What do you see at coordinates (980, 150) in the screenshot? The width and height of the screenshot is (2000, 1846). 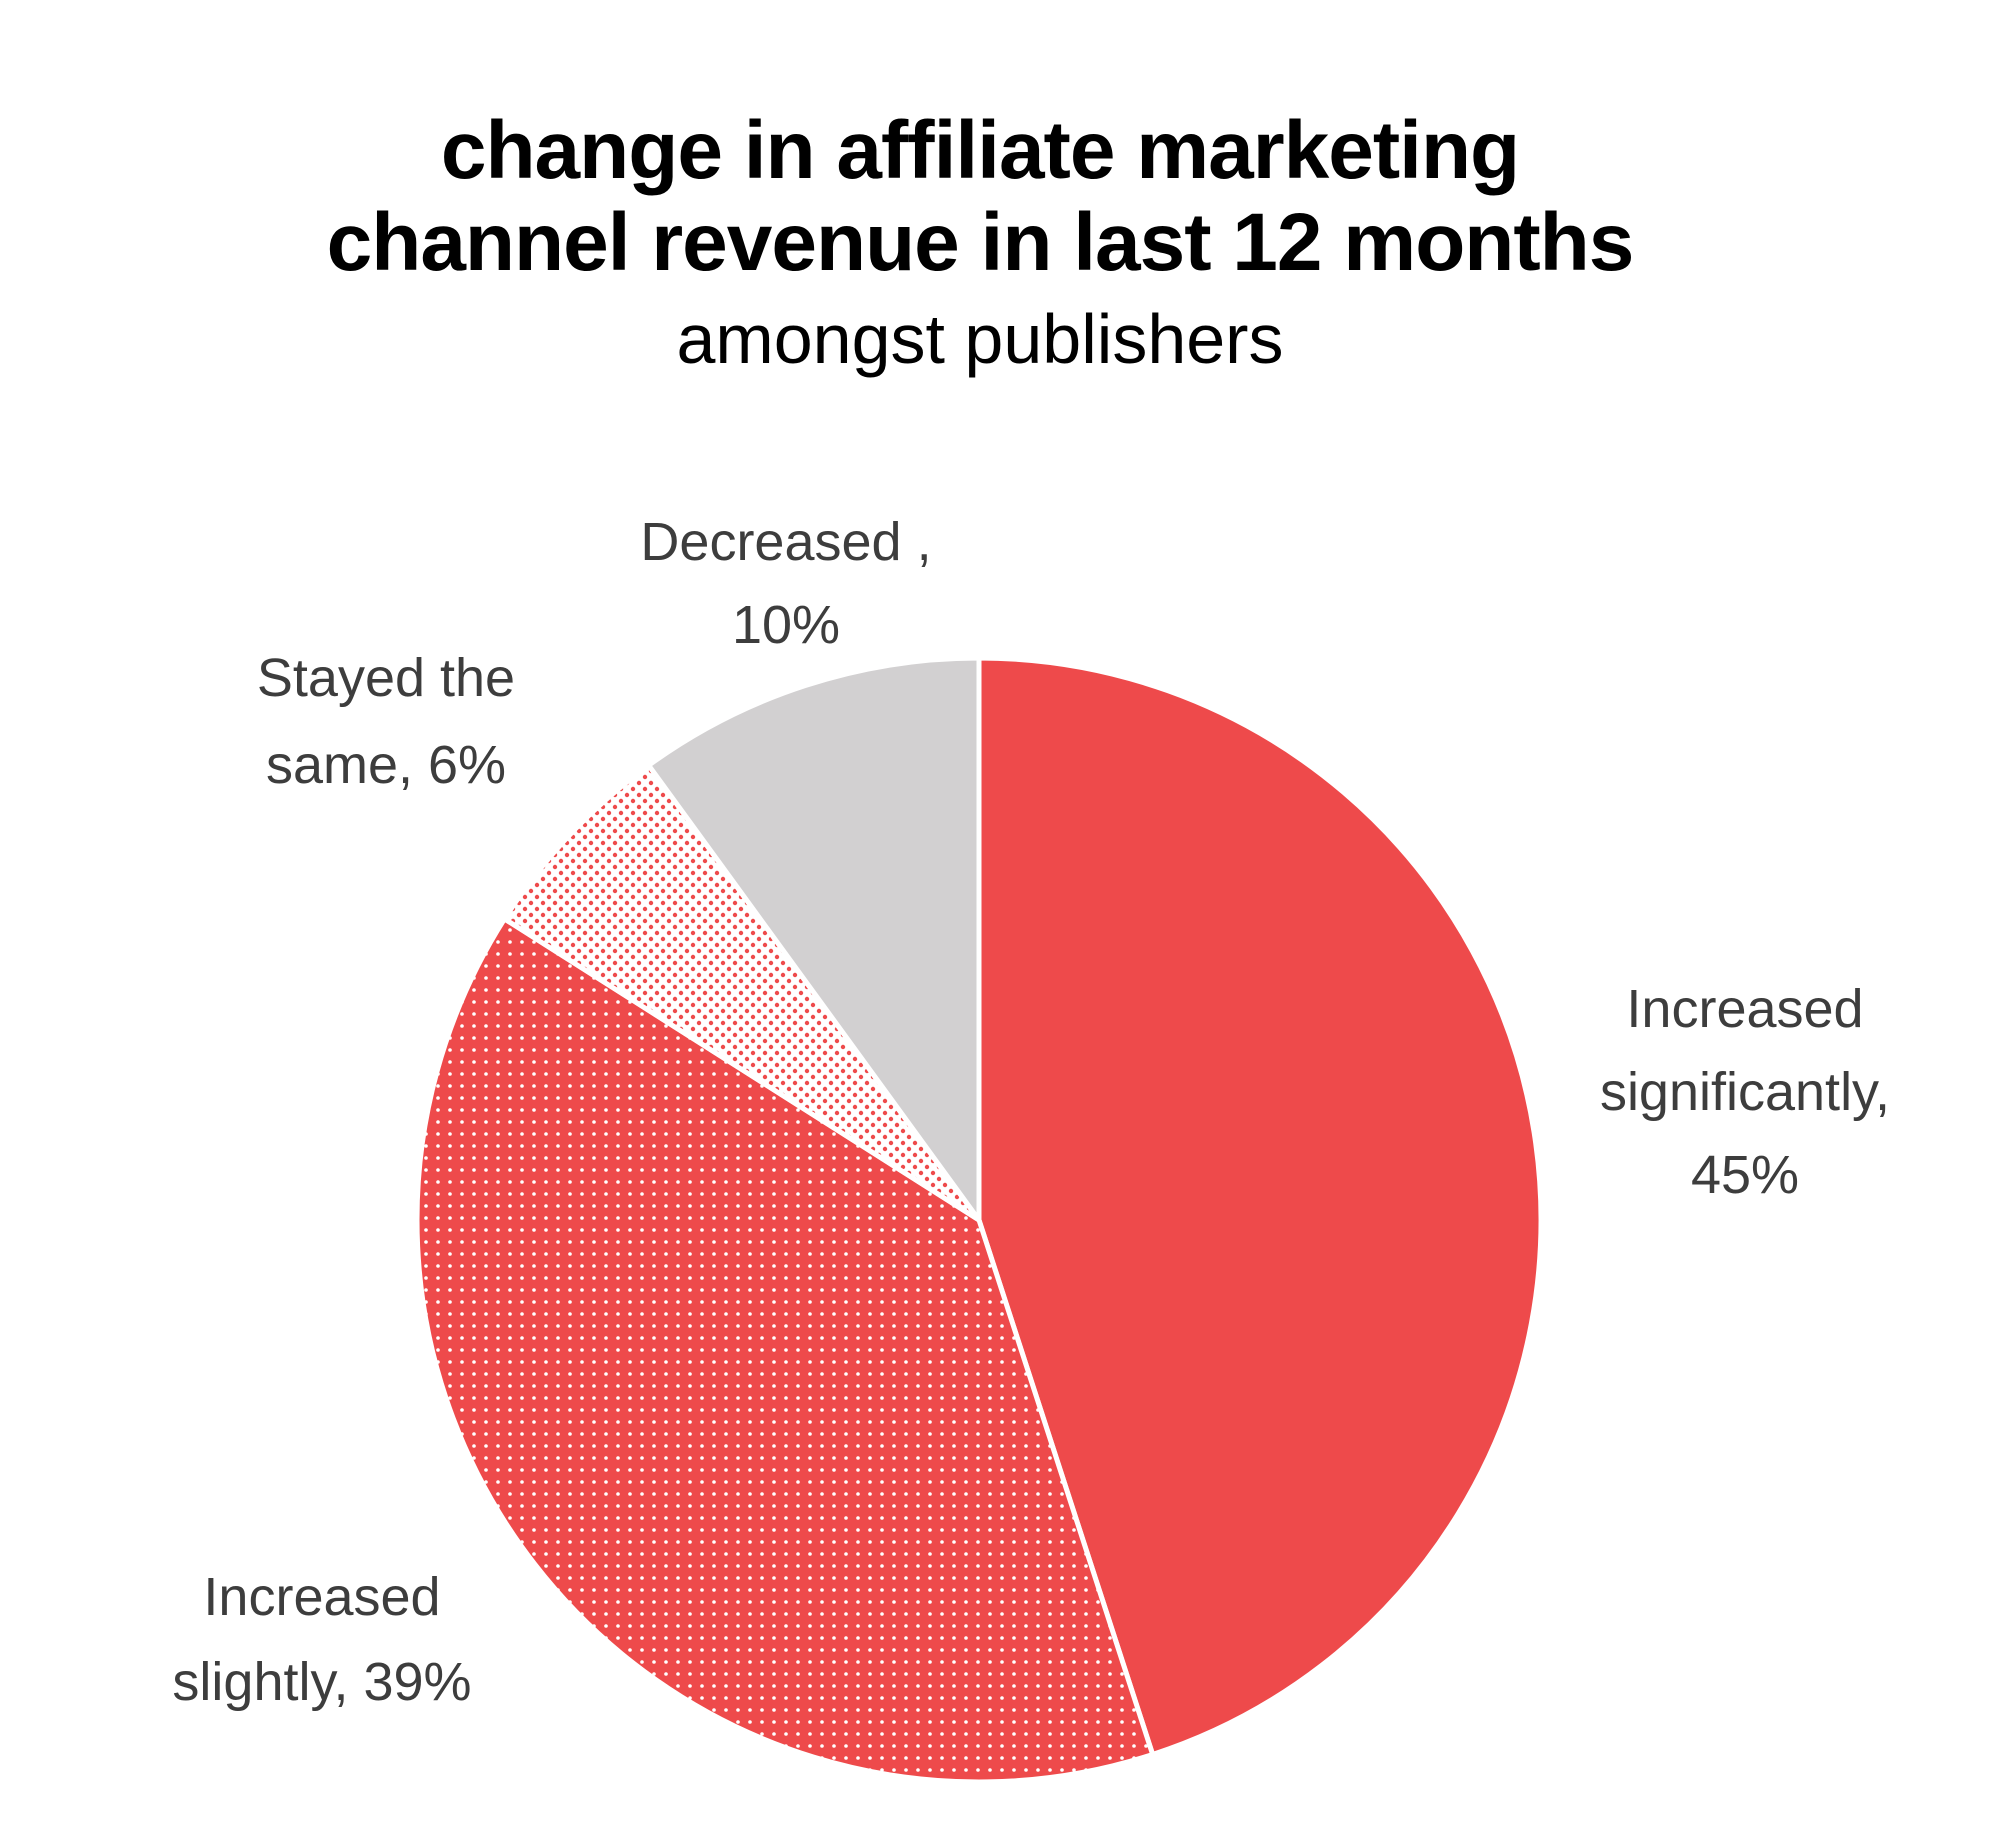 I see `chart-title-line-1: change in affiliate marketing` at bounding box center [980, 150].